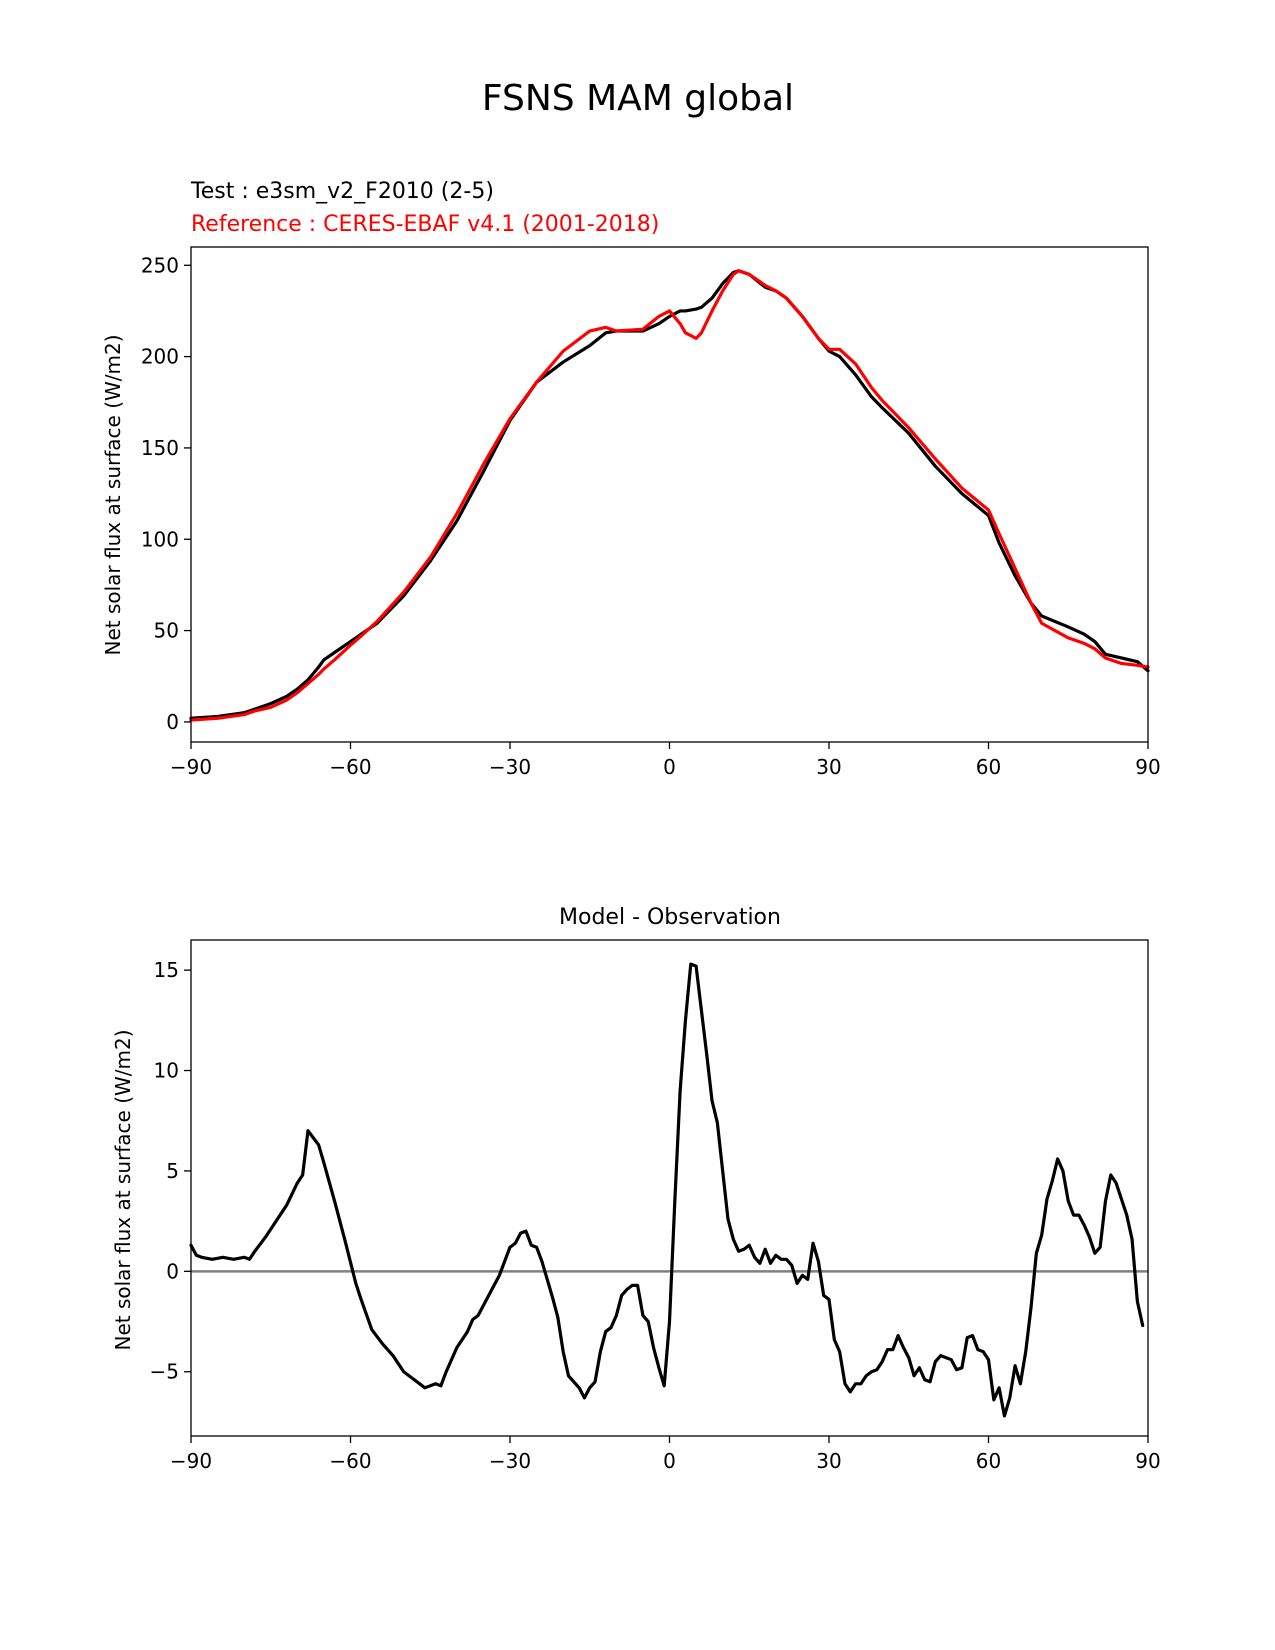 The image size is (1275, 1650). Describe the element at coordinates (669, 767) in the screenshot. I see `top-x-tick-label: 0` at that location.